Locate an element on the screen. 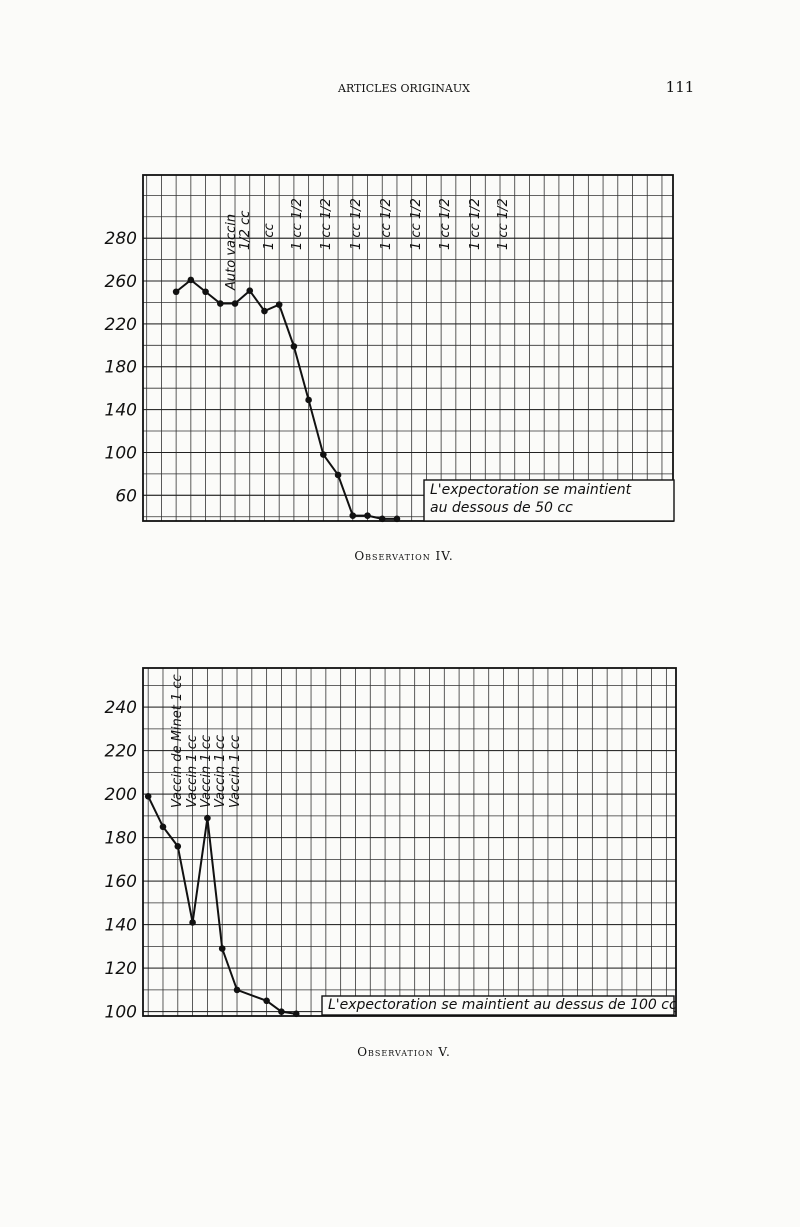 This screenshot has height=1227, width=800. y-tick-label: 240 is located at coordinates (121, 708).